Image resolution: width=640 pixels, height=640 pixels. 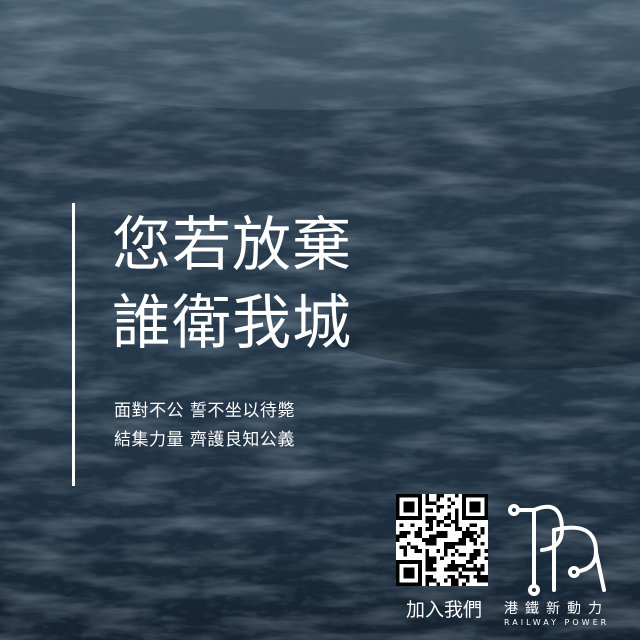 What do you see at coordinates (204, 411) in the screenshot?
I see `subtitle-line-1: 面對不公 誓不坐以待斃` at bounding box center [204, 411].